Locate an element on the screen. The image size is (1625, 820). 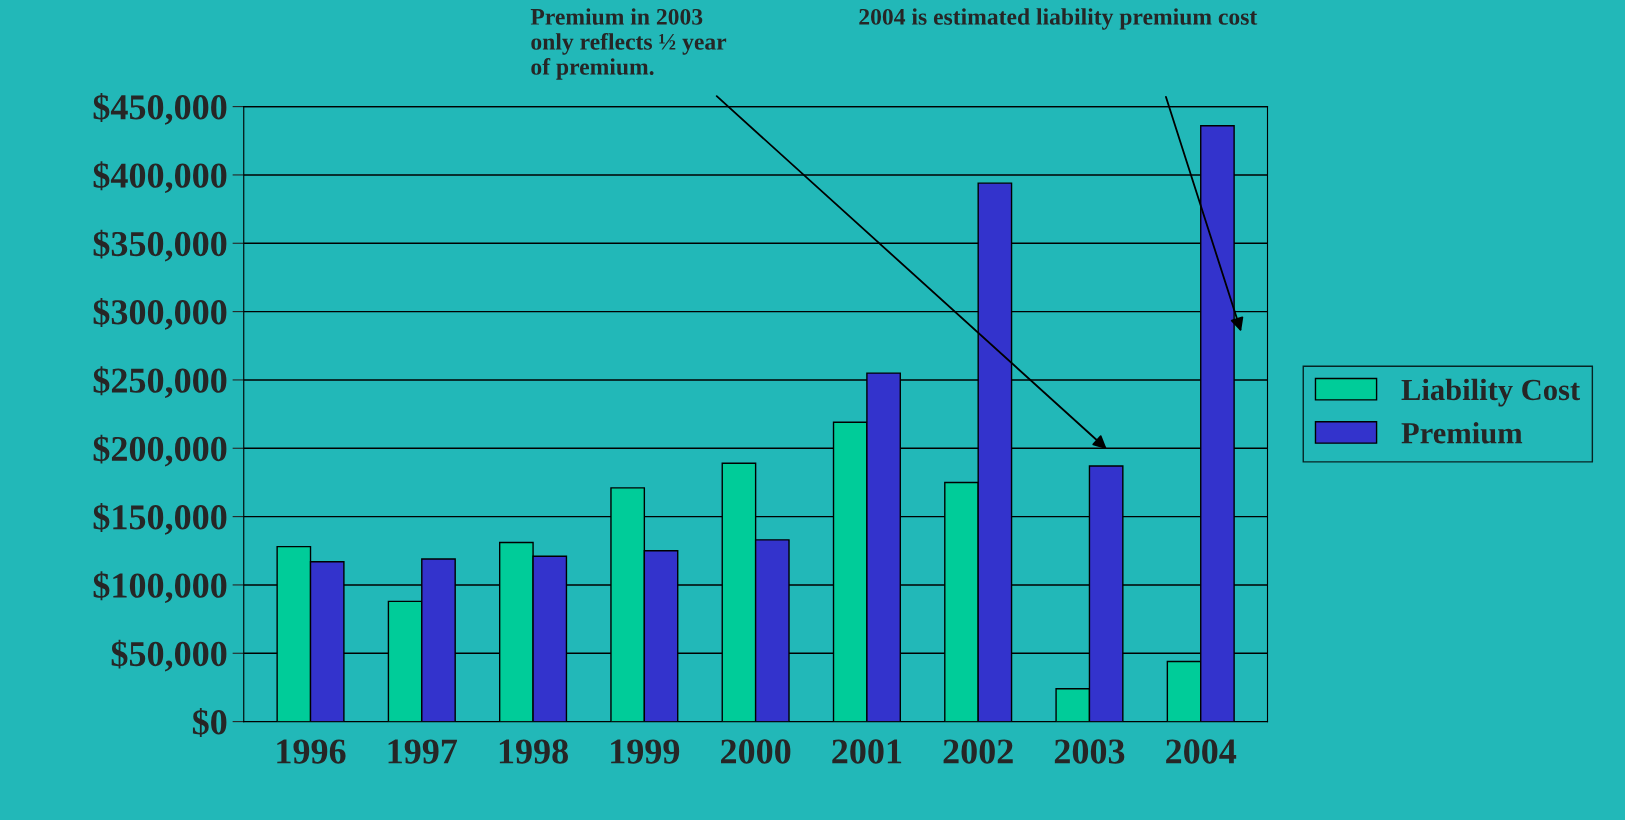
x-tick-label: 2003 is located at coordinates (1089, 751).